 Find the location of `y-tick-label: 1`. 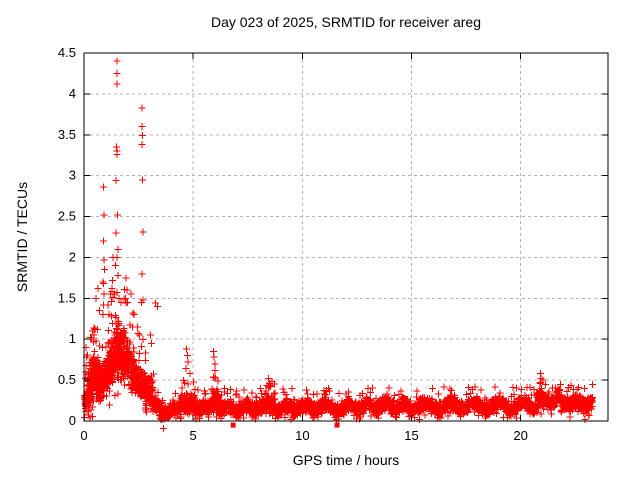

y-tick-label: 1 is located at coordinates (72, 338).